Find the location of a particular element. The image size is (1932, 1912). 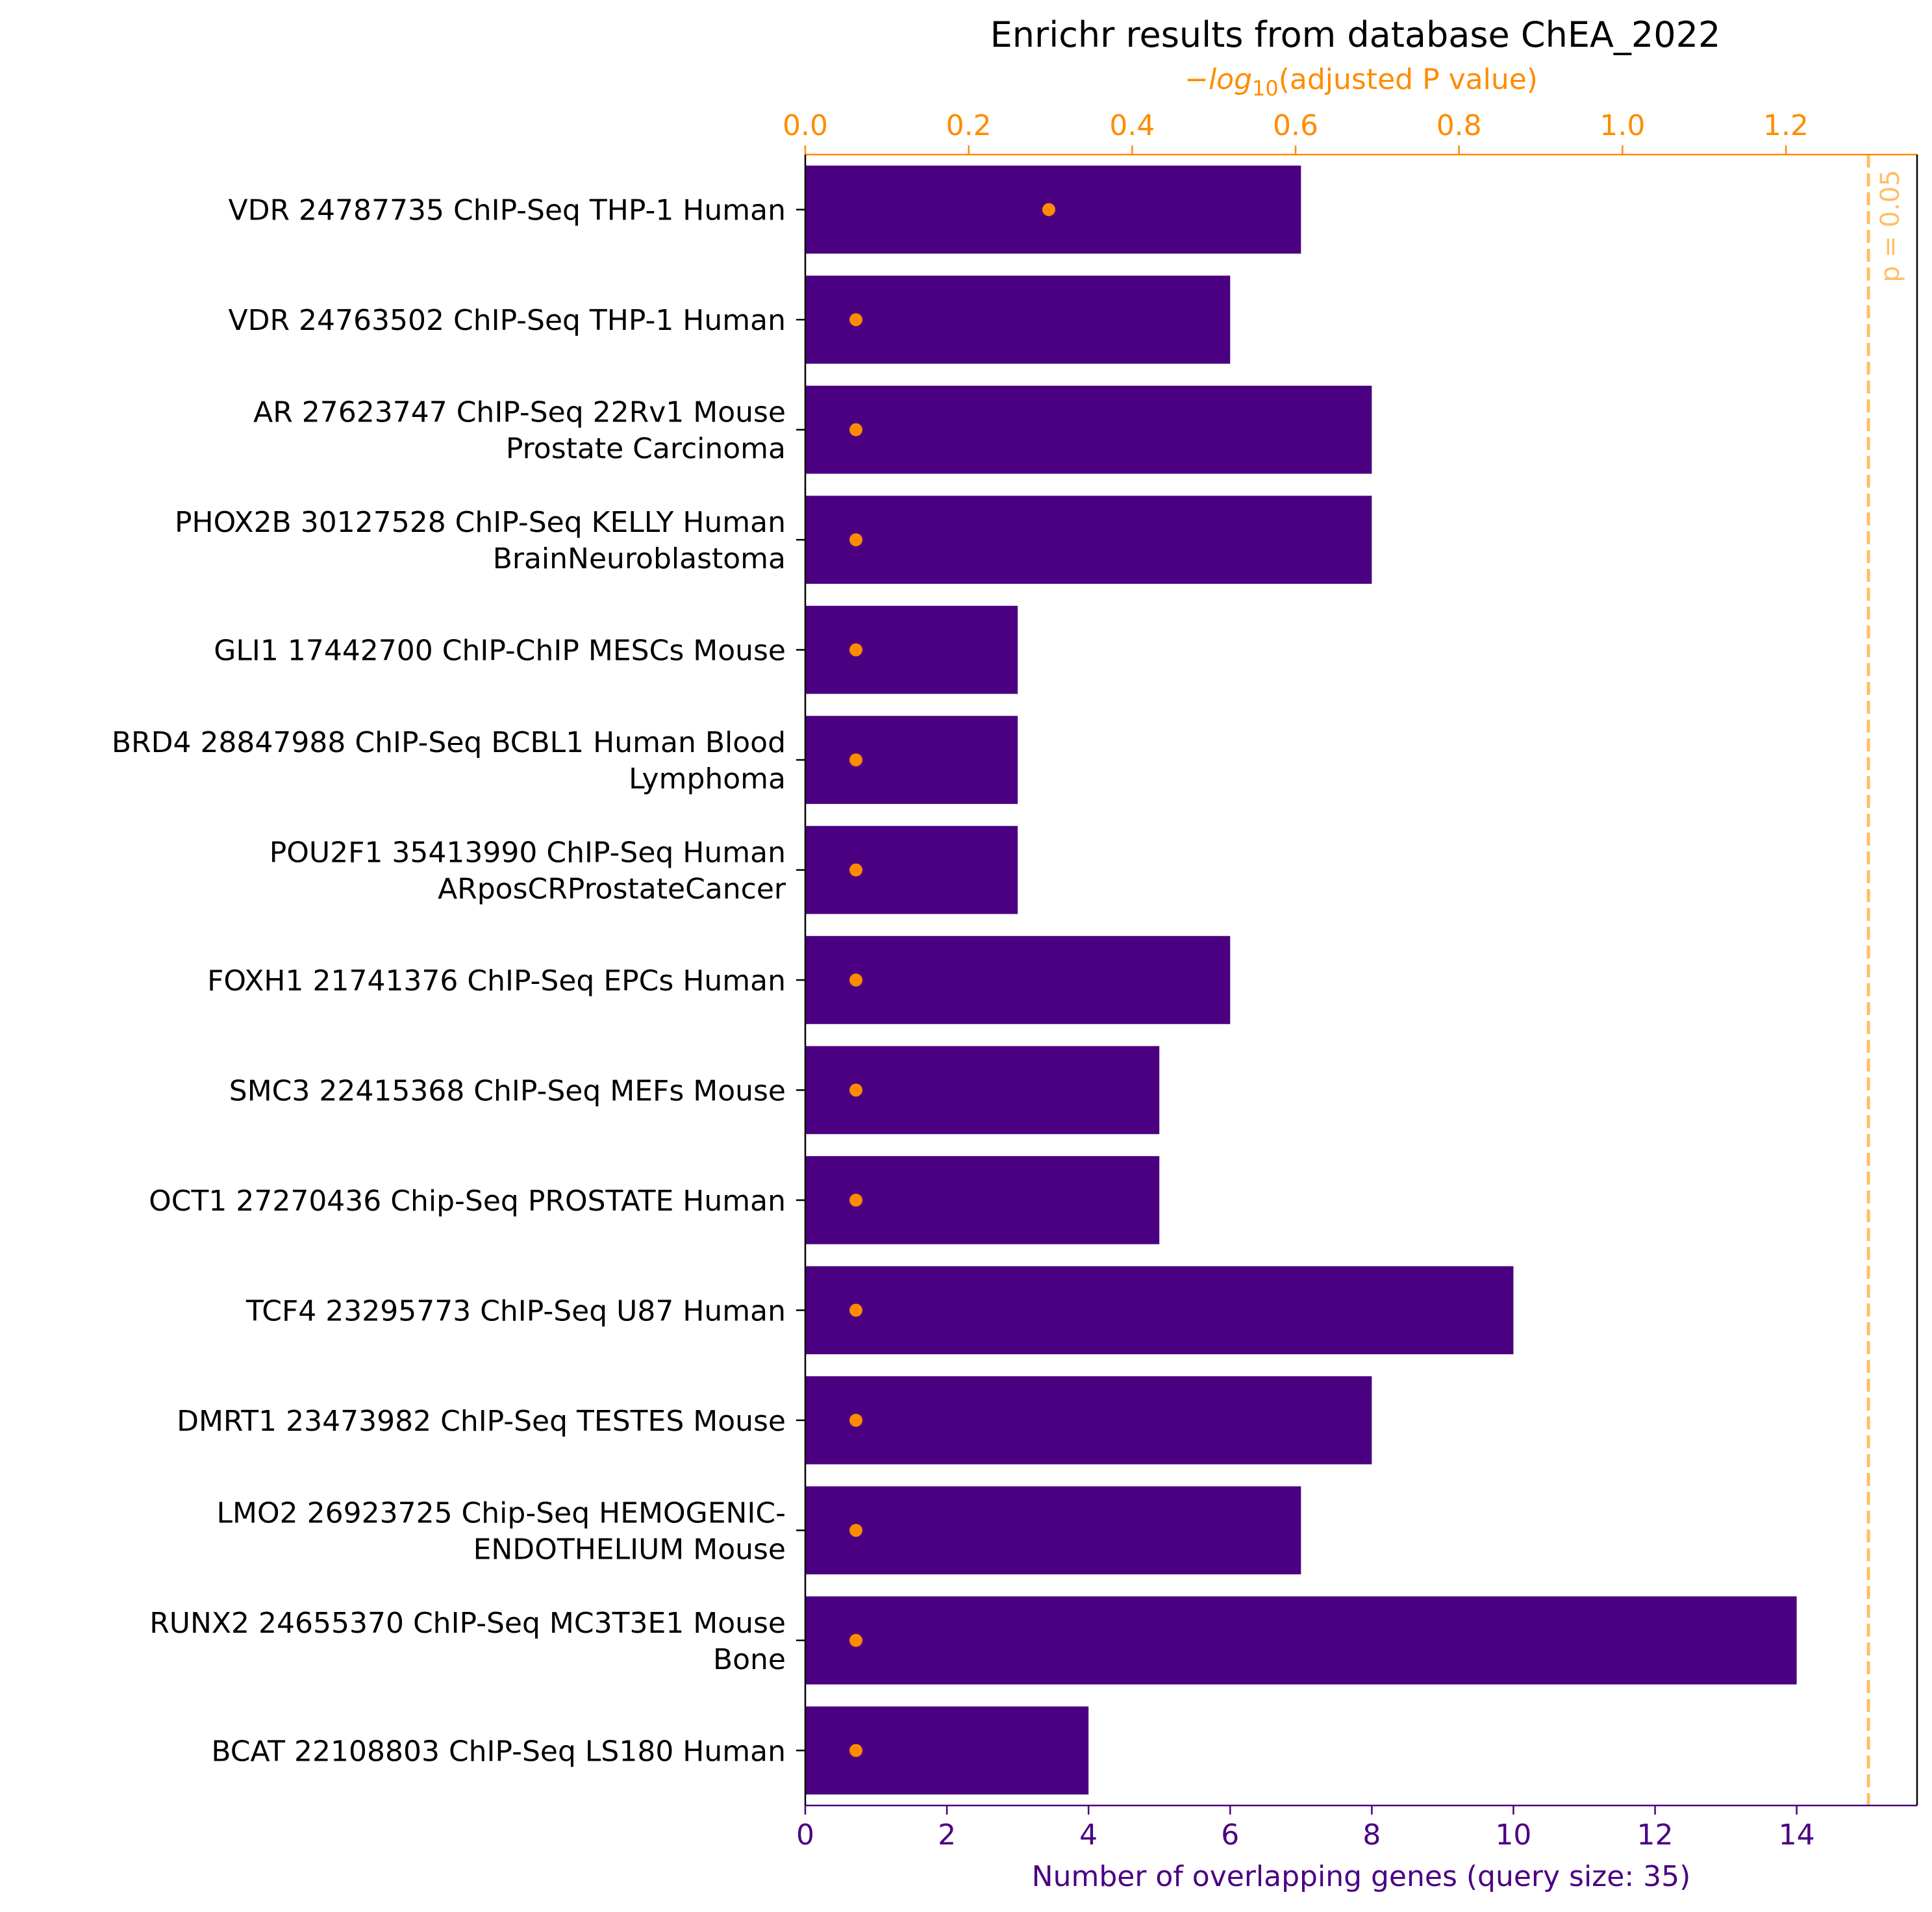

x-top-tick-label: 0.6 is located at coordinates (1295, 126).